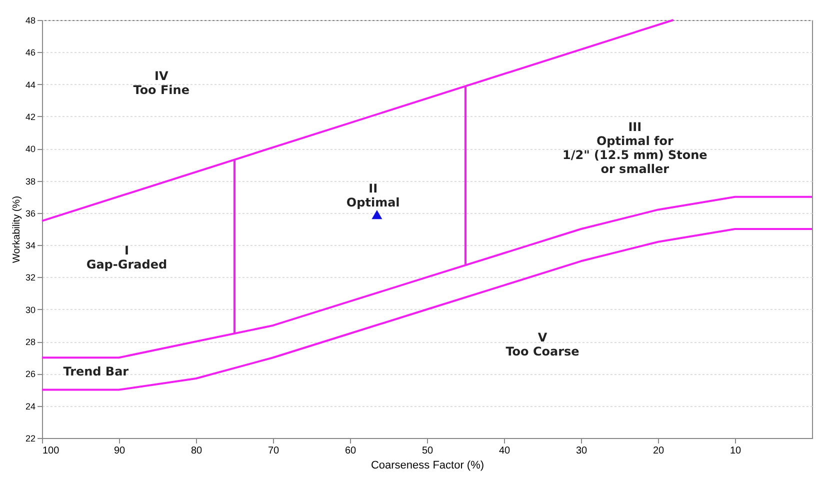 The width and height of the screenshot is (834, 481). Describe the element at coordinates (428, 451) in the screenshot. I see `x-tick-label: 50` at that location.